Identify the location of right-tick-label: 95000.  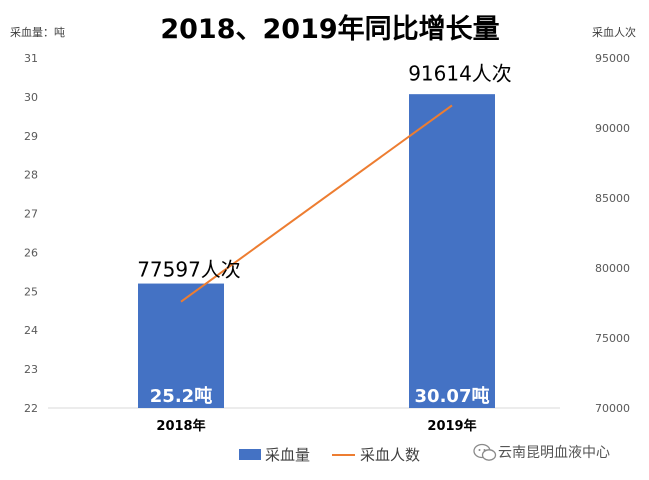
(612, 58).